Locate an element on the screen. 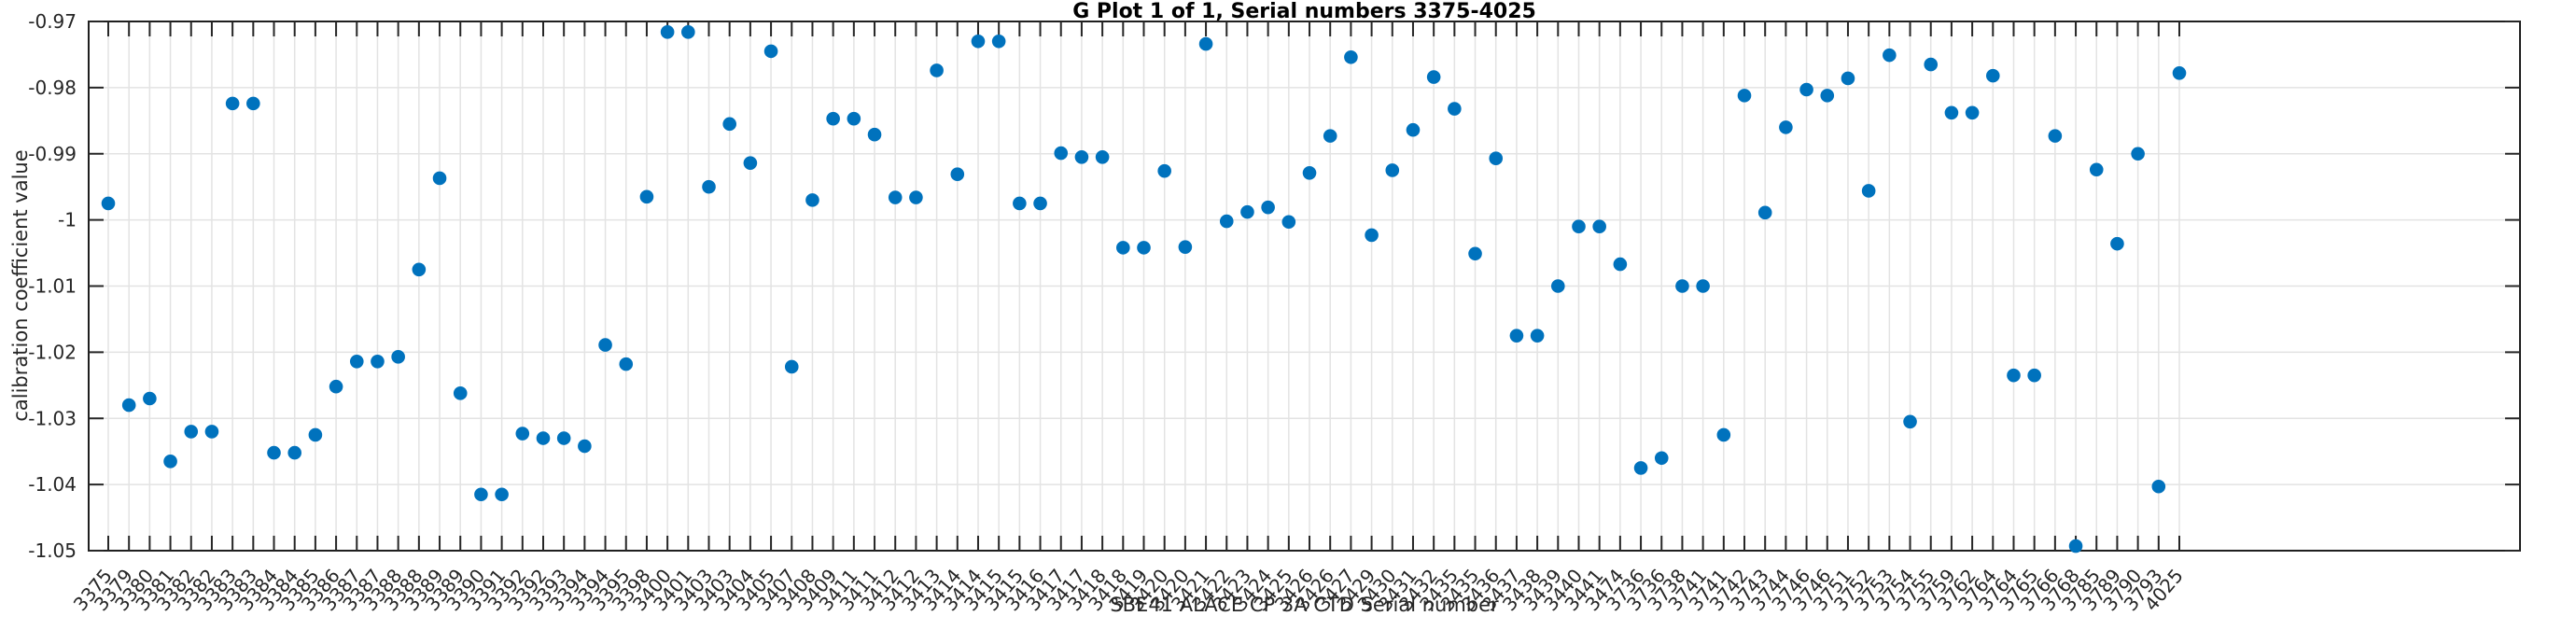 The height and width of the screenshot is (630, 2576). y-axis-label: calibration coefficient value is located at coordinates (20, 285).